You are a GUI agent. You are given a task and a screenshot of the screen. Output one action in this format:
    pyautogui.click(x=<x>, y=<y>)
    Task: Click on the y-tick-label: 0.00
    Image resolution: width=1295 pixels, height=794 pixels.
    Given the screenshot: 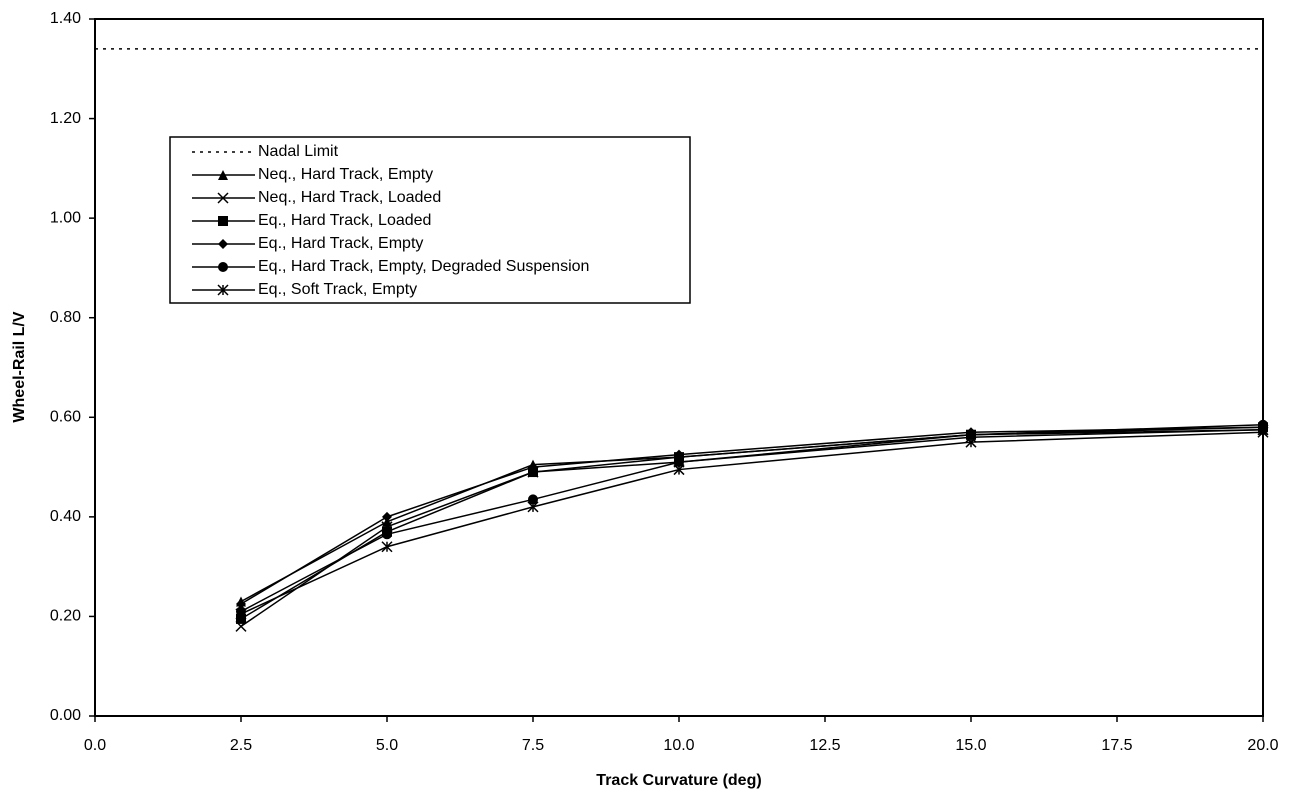 What is the action you would take?
    pyautogui.click(x=65, y=715)
    